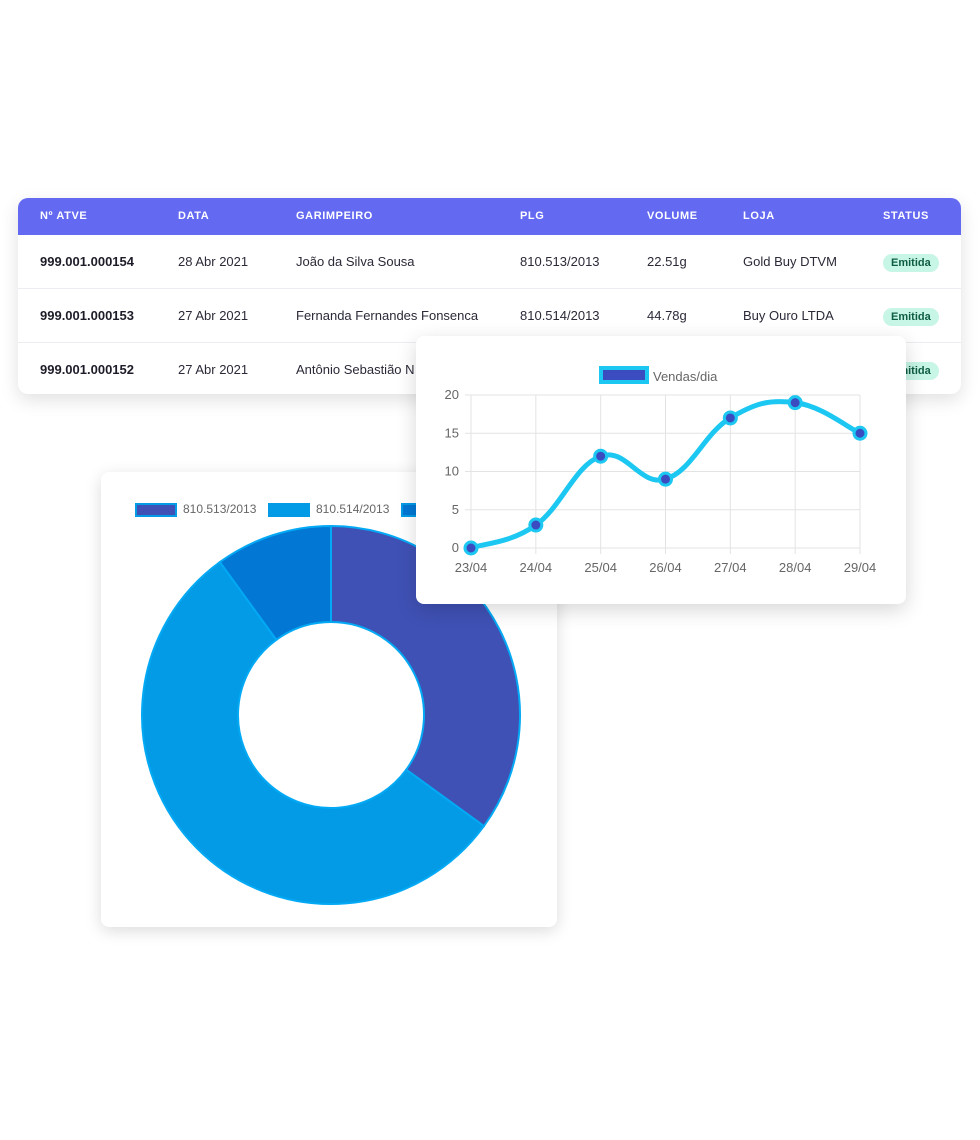  What do you see at coordinates (560, 261) in the screenshot?
I see `cell-plg: 810.513/2013` at bounding box center [560, 261].